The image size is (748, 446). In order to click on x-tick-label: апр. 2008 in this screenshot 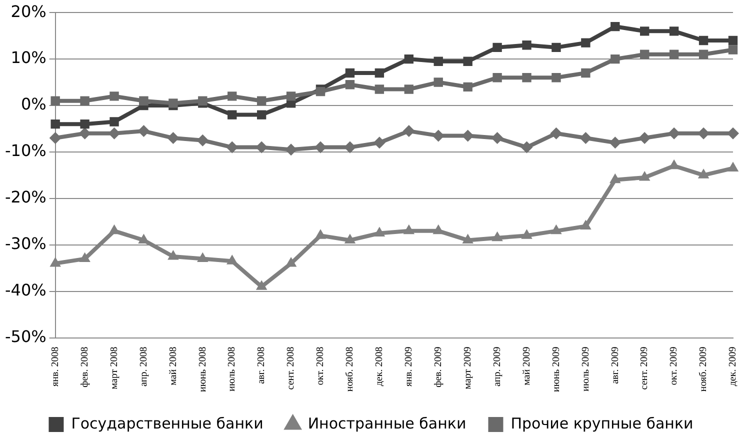, I will do `click(144, 366)`.